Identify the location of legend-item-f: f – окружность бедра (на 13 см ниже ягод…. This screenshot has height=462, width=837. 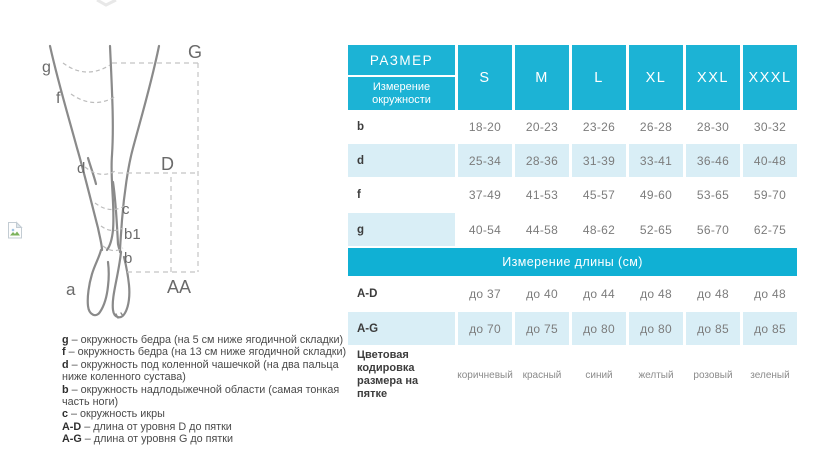
(204, 352).